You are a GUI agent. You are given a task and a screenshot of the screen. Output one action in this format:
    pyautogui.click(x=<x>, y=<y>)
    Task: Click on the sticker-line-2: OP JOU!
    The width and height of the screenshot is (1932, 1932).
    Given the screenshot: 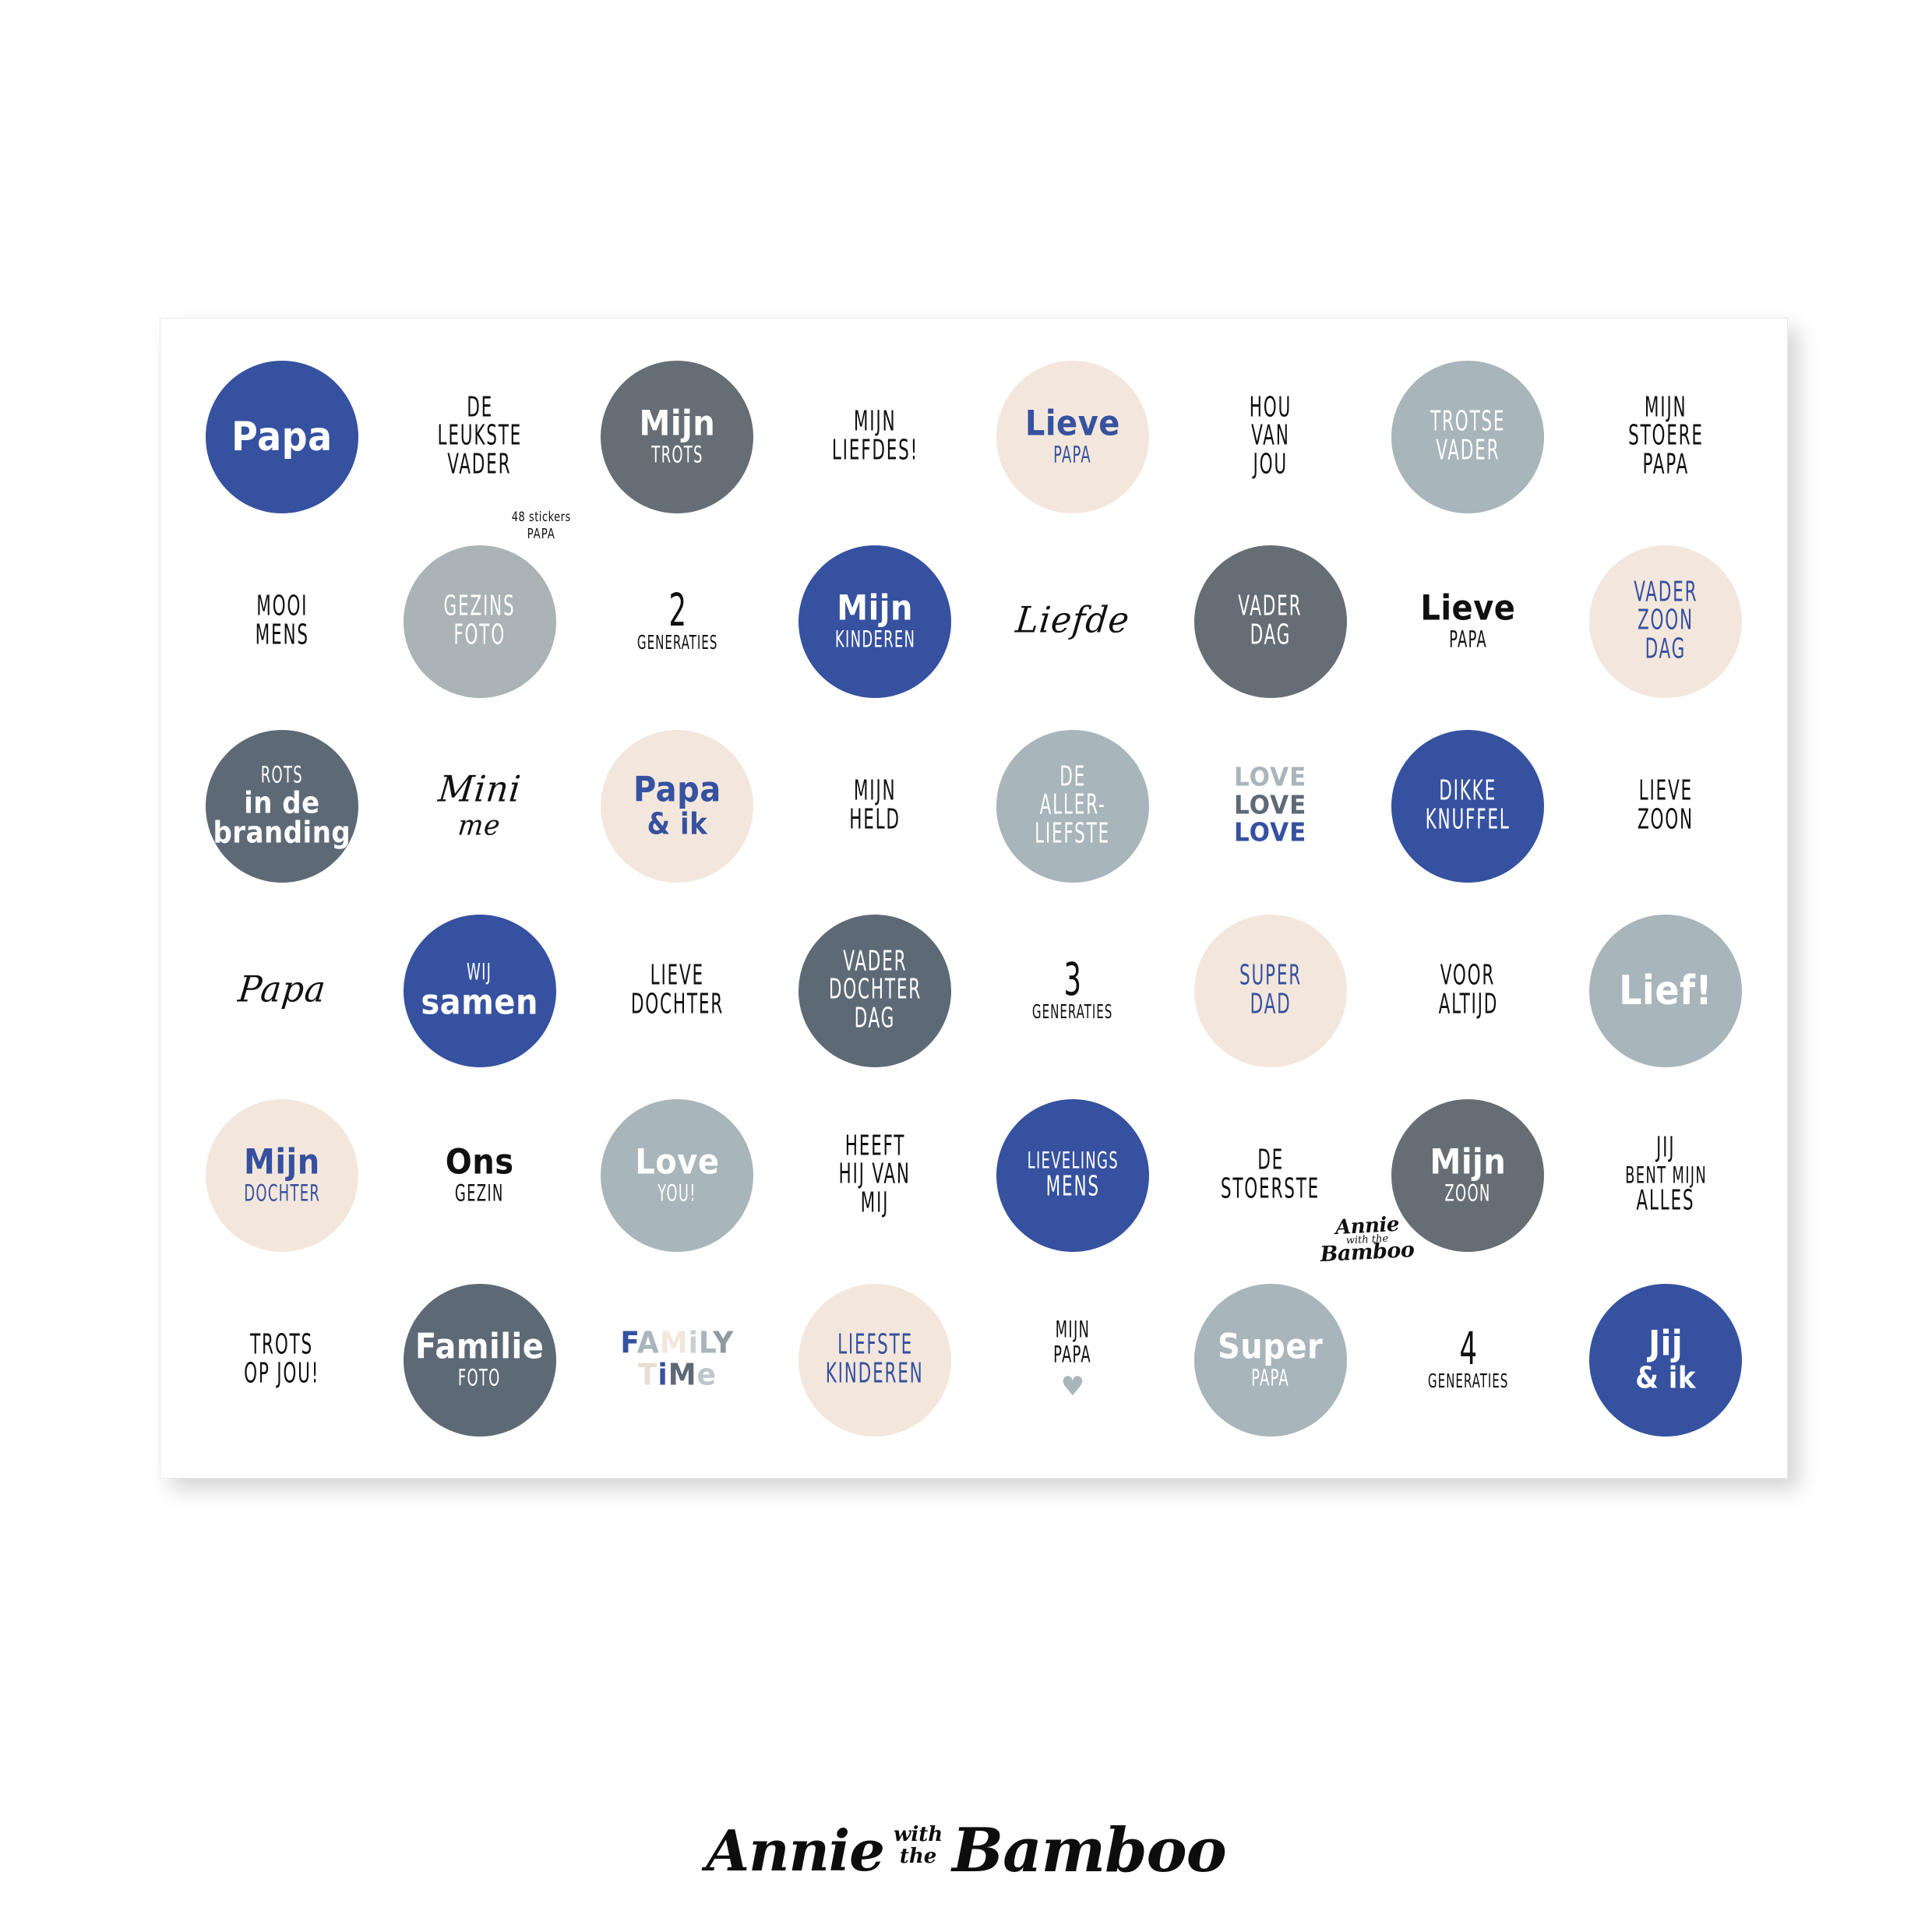 What is the action you would take?
    pyautogui.click(x=282, y=1373)
    